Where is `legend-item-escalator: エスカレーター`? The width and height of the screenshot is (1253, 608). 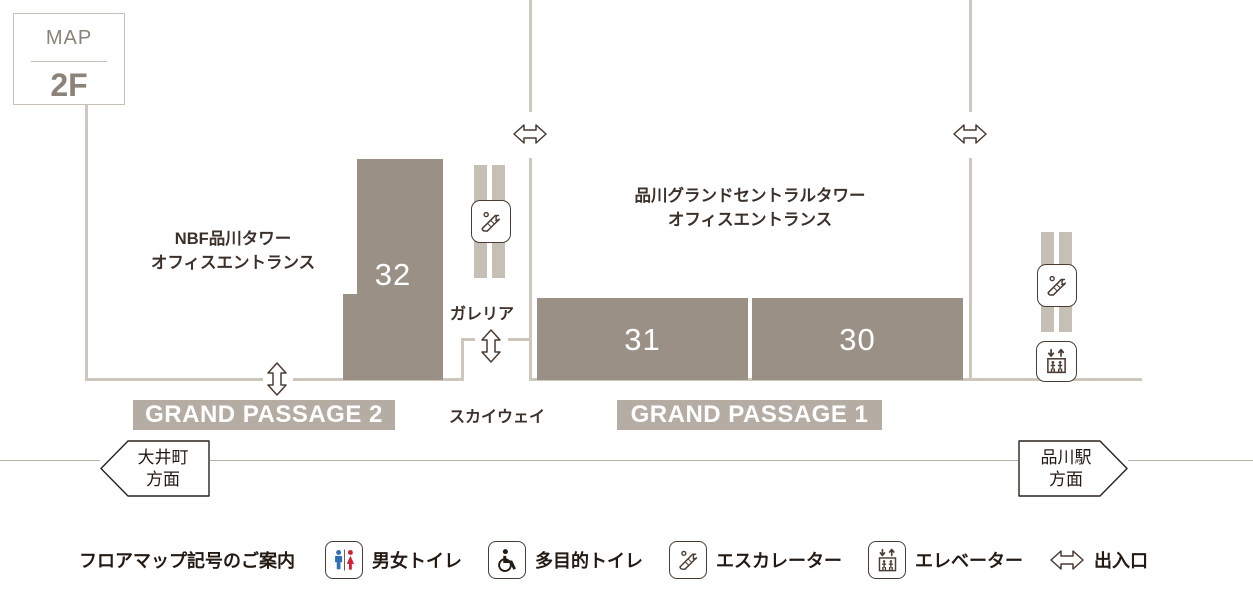 legend-item-escalator: エスカレーター is located at coordinates (755, 560).